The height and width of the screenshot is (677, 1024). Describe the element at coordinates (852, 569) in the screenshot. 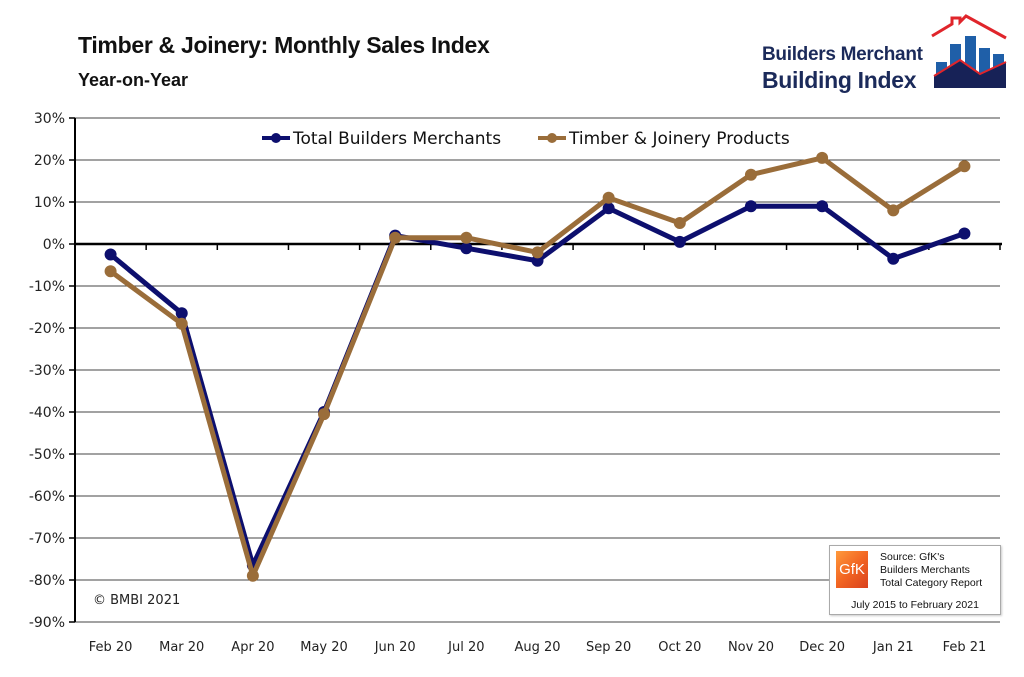

I see `gfk-logo-icon: GfK` at that location.